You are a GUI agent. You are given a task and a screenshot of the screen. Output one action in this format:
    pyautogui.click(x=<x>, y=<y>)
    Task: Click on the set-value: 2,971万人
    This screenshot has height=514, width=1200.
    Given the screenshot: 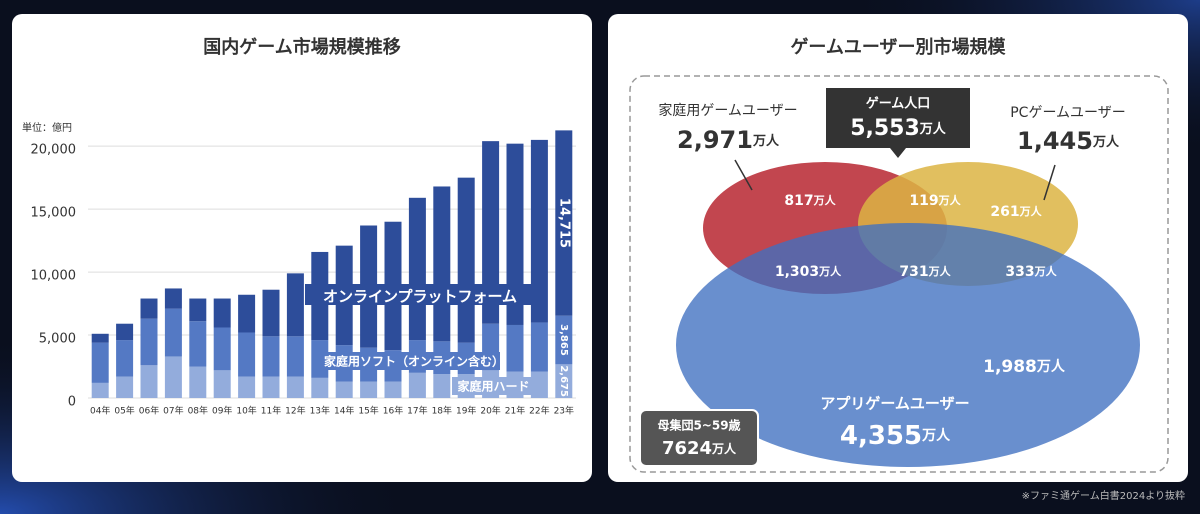 What is the action you would take?
    pyautogui.click(x=728, y=140)
    